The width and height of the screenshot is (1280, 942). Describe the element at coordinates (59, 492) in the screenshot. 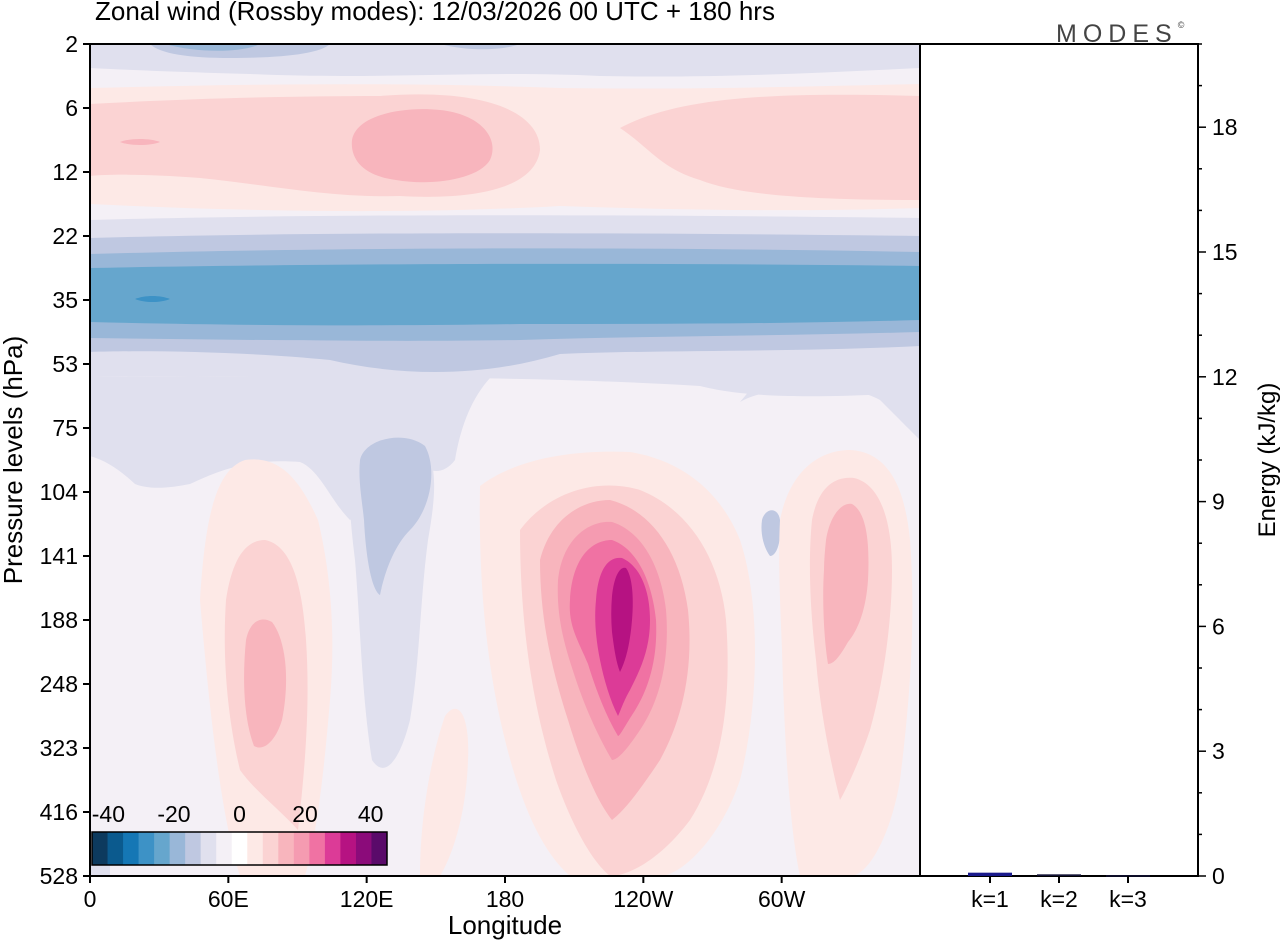

I see `y-tick-label: 104` at that location.